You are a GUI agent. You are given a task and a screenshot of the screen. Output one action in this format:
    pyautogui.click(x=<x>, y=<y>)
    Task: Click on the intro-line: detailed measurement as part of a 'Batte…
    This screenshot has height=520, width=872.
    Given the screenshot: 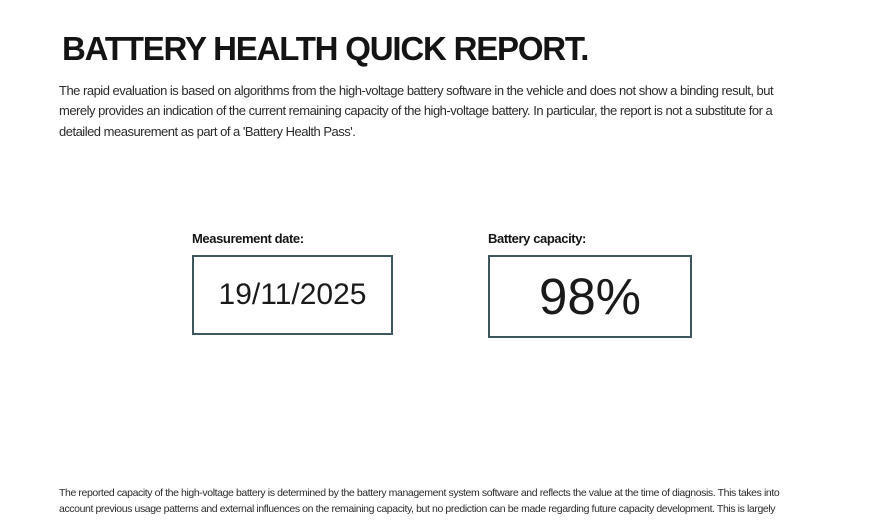 What is the action you would take?
    pyautogui.click(x=207, y=131)
    